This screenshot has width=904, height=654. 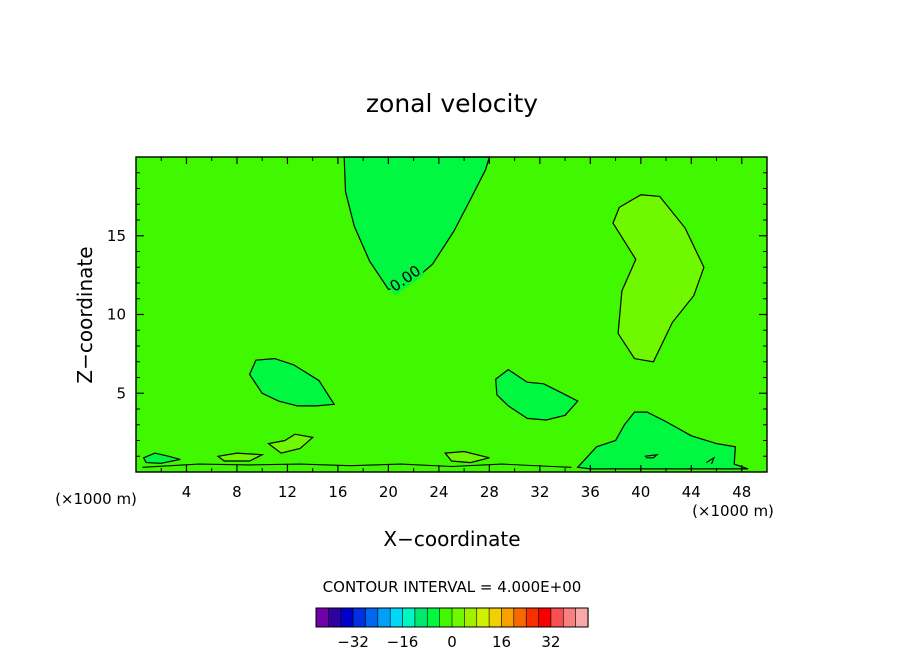 I want to click on x-units-left: (×1000 m), so click(x=96, y=499).